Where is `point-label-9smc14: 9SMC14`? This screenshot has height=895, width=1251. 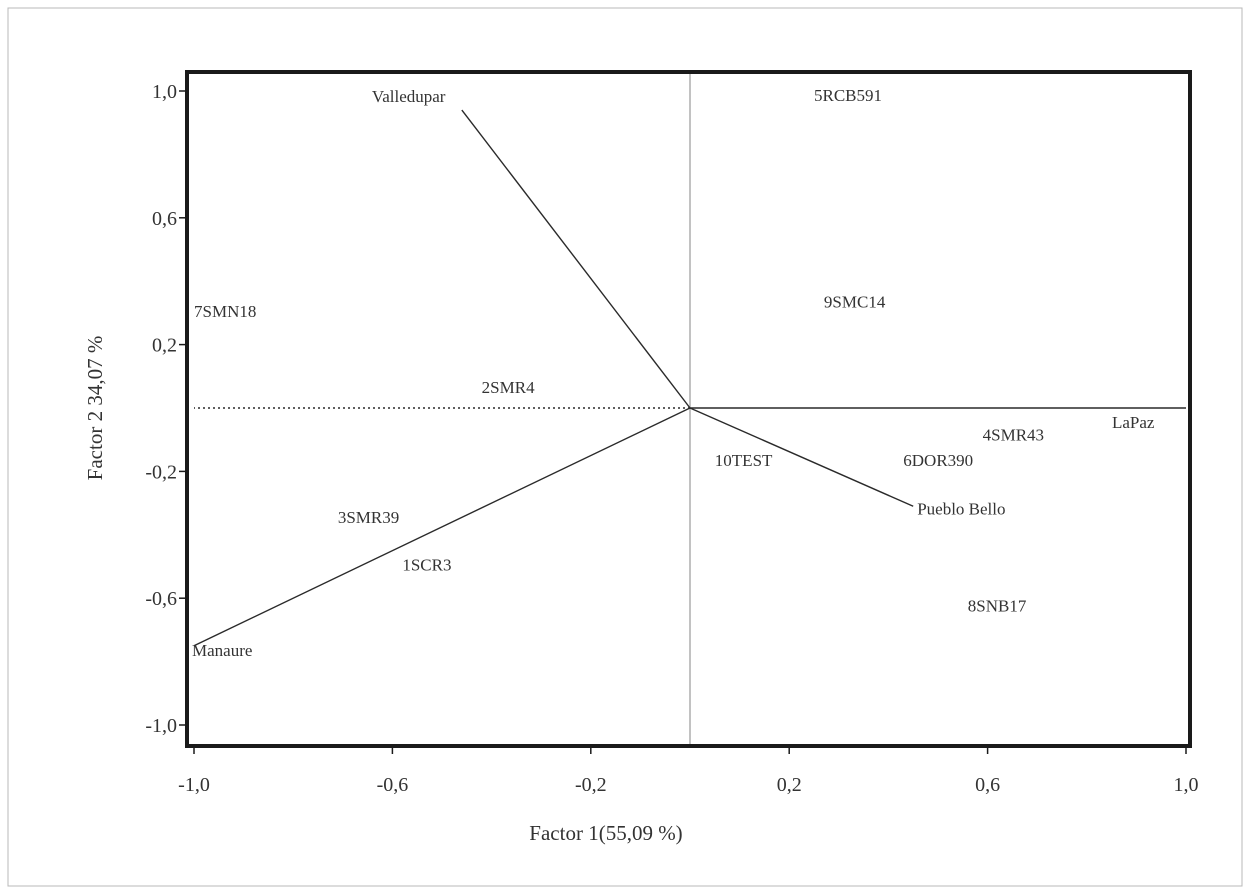 point-label-9smc14: 9SMC14 is located at coordinates (855, 301).